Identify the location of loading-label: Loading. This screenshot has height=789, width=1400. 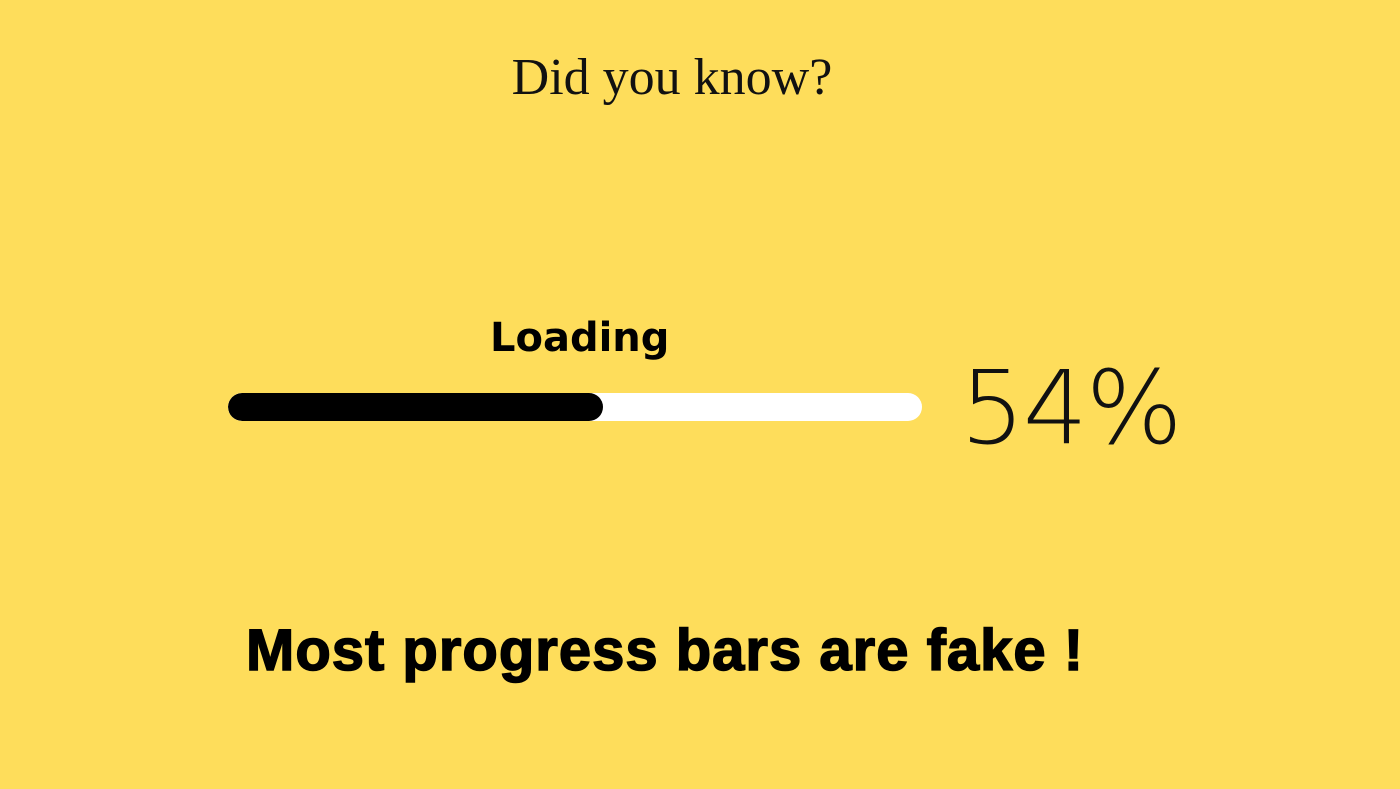
(580, 338).